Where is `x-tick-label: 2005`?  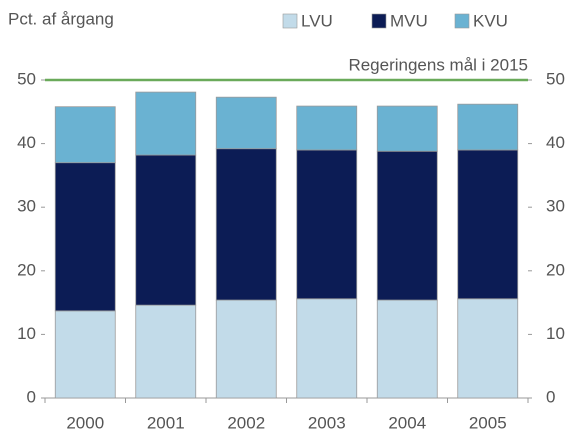
x-tick-label: 2005 is located at coordinates (488, 422).